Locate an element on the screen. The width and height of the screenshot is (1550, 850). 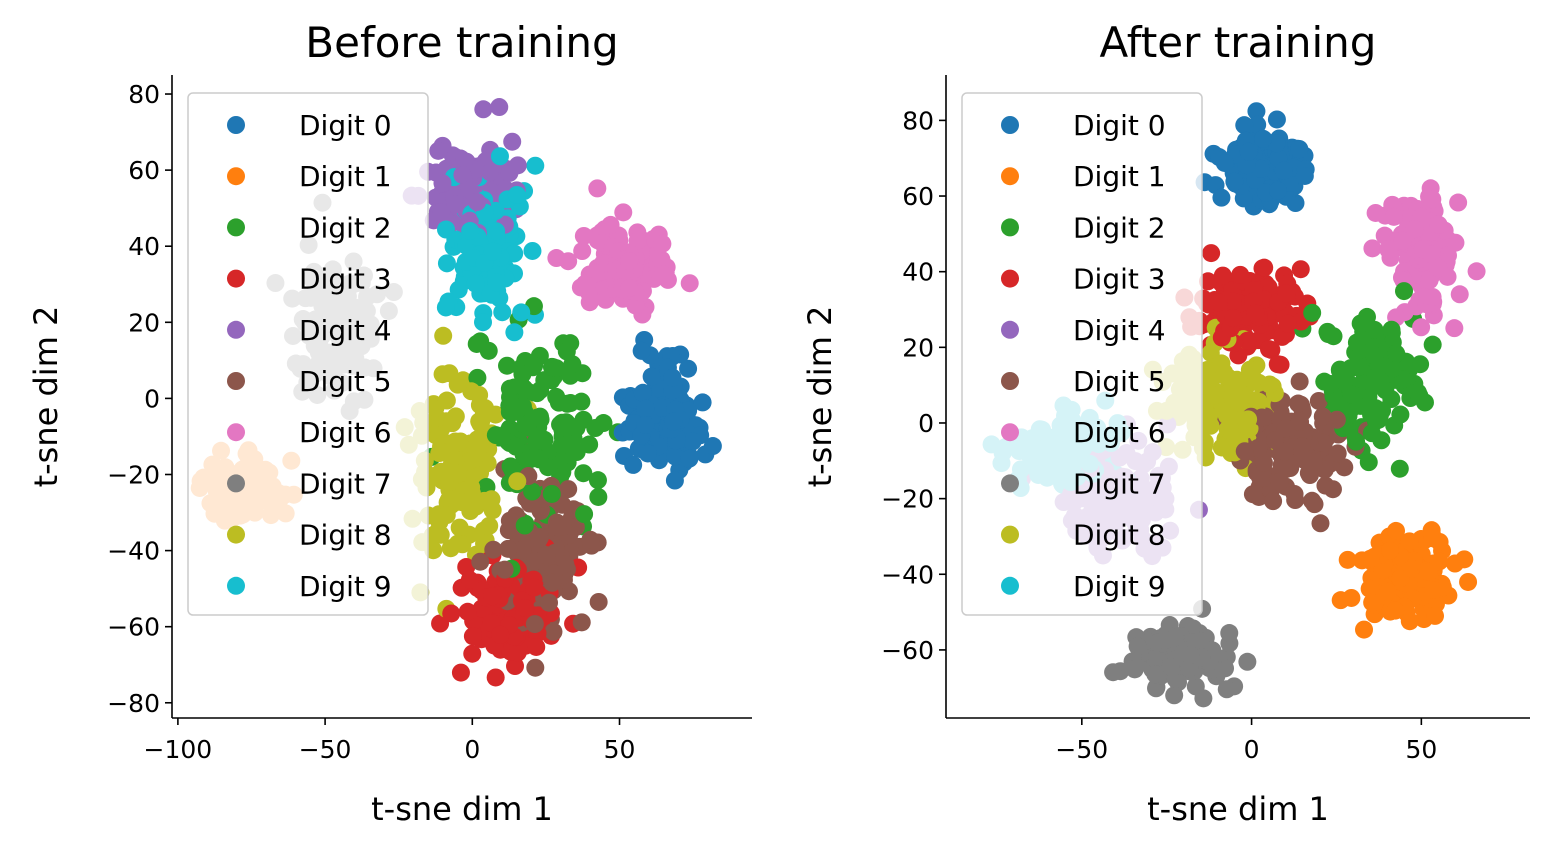
legend-box is located at coordinates (1082, 354).